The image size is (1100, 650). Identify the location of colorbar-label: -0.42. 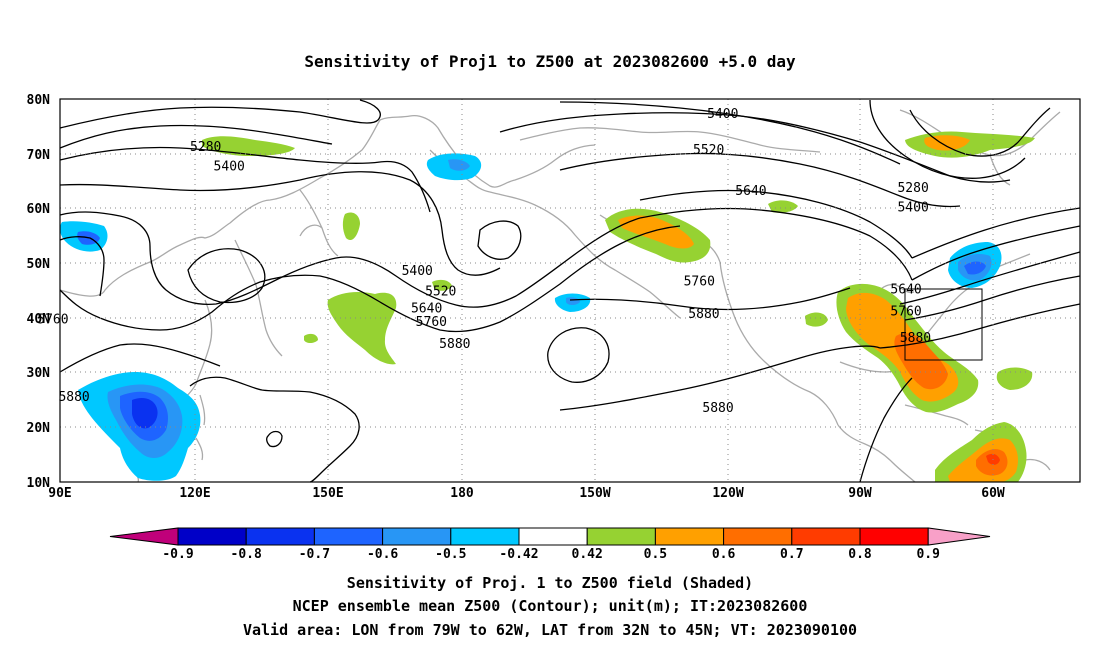
(518, 554).